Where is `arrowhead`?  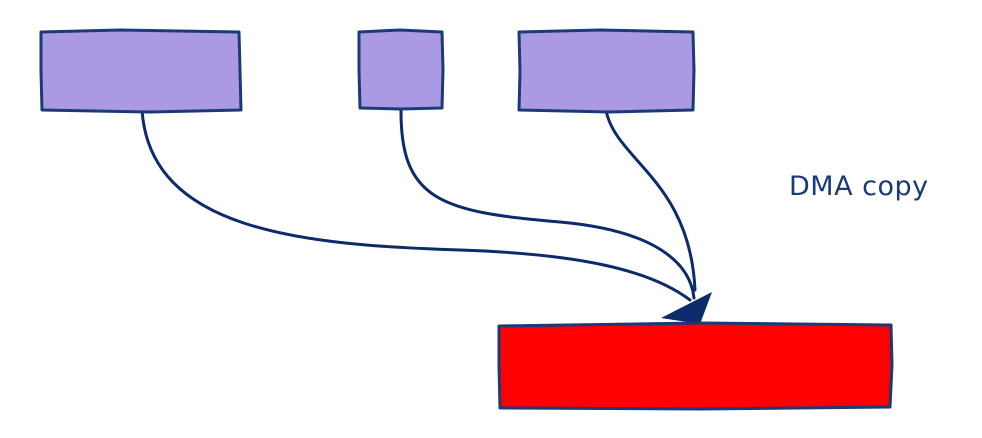
arrowhead is located at coordinates (686, 308).